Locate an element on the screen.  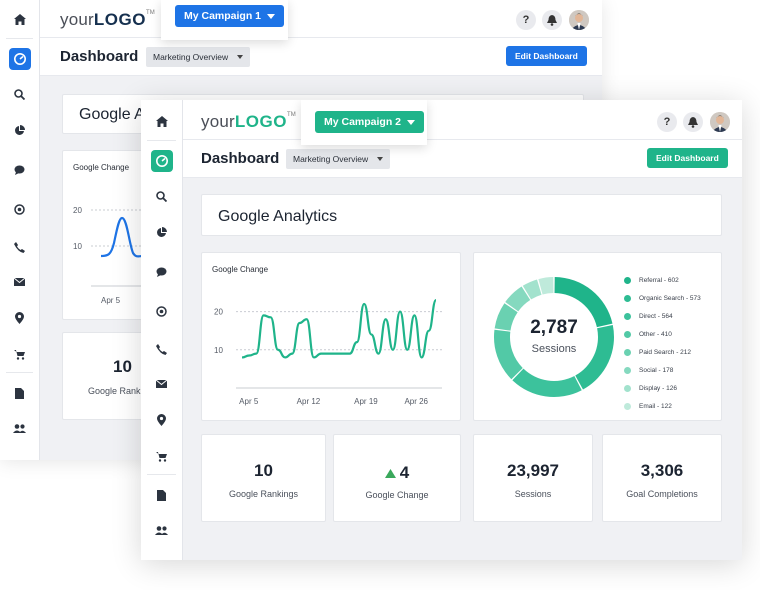
legend-item: Email - 122 is located at coordinates (662, 406).